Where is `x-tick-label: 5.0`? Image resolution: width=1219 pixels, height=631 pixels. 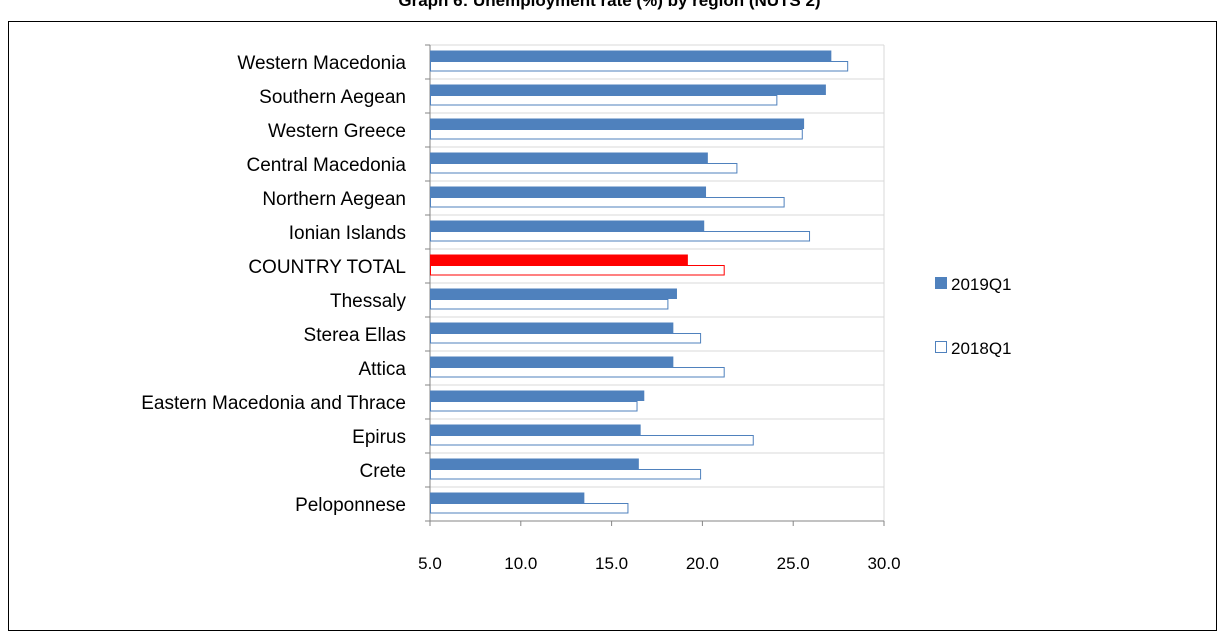
x-tick-label: 5.0 is located at coordinates (430, 563).